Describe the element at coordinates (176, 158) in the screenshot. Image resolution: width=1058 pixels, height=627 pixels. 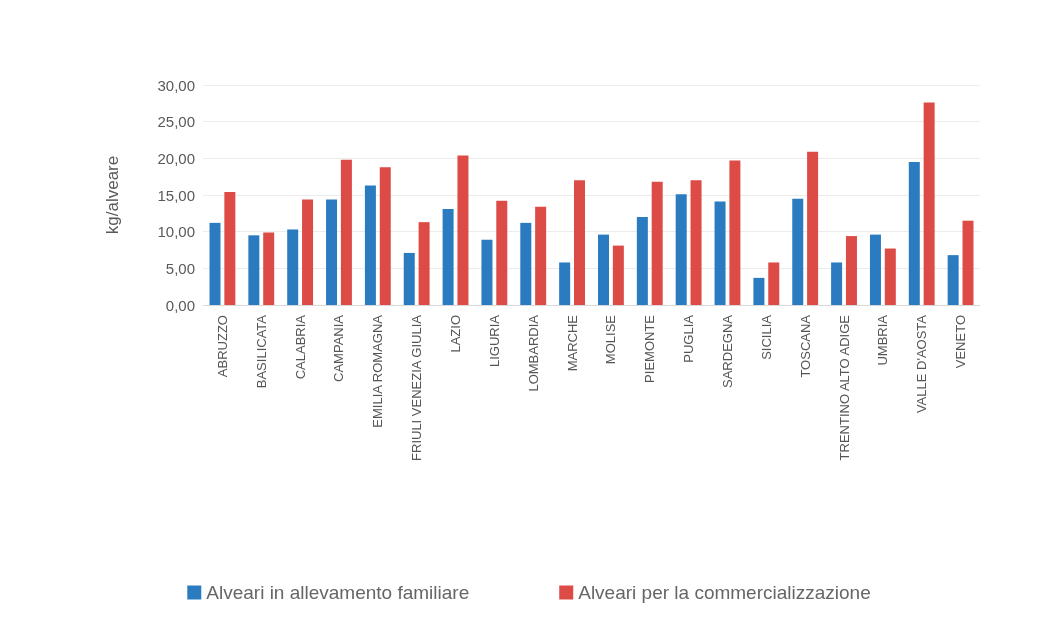
I see `y-tick-label: 20,00` at that location.